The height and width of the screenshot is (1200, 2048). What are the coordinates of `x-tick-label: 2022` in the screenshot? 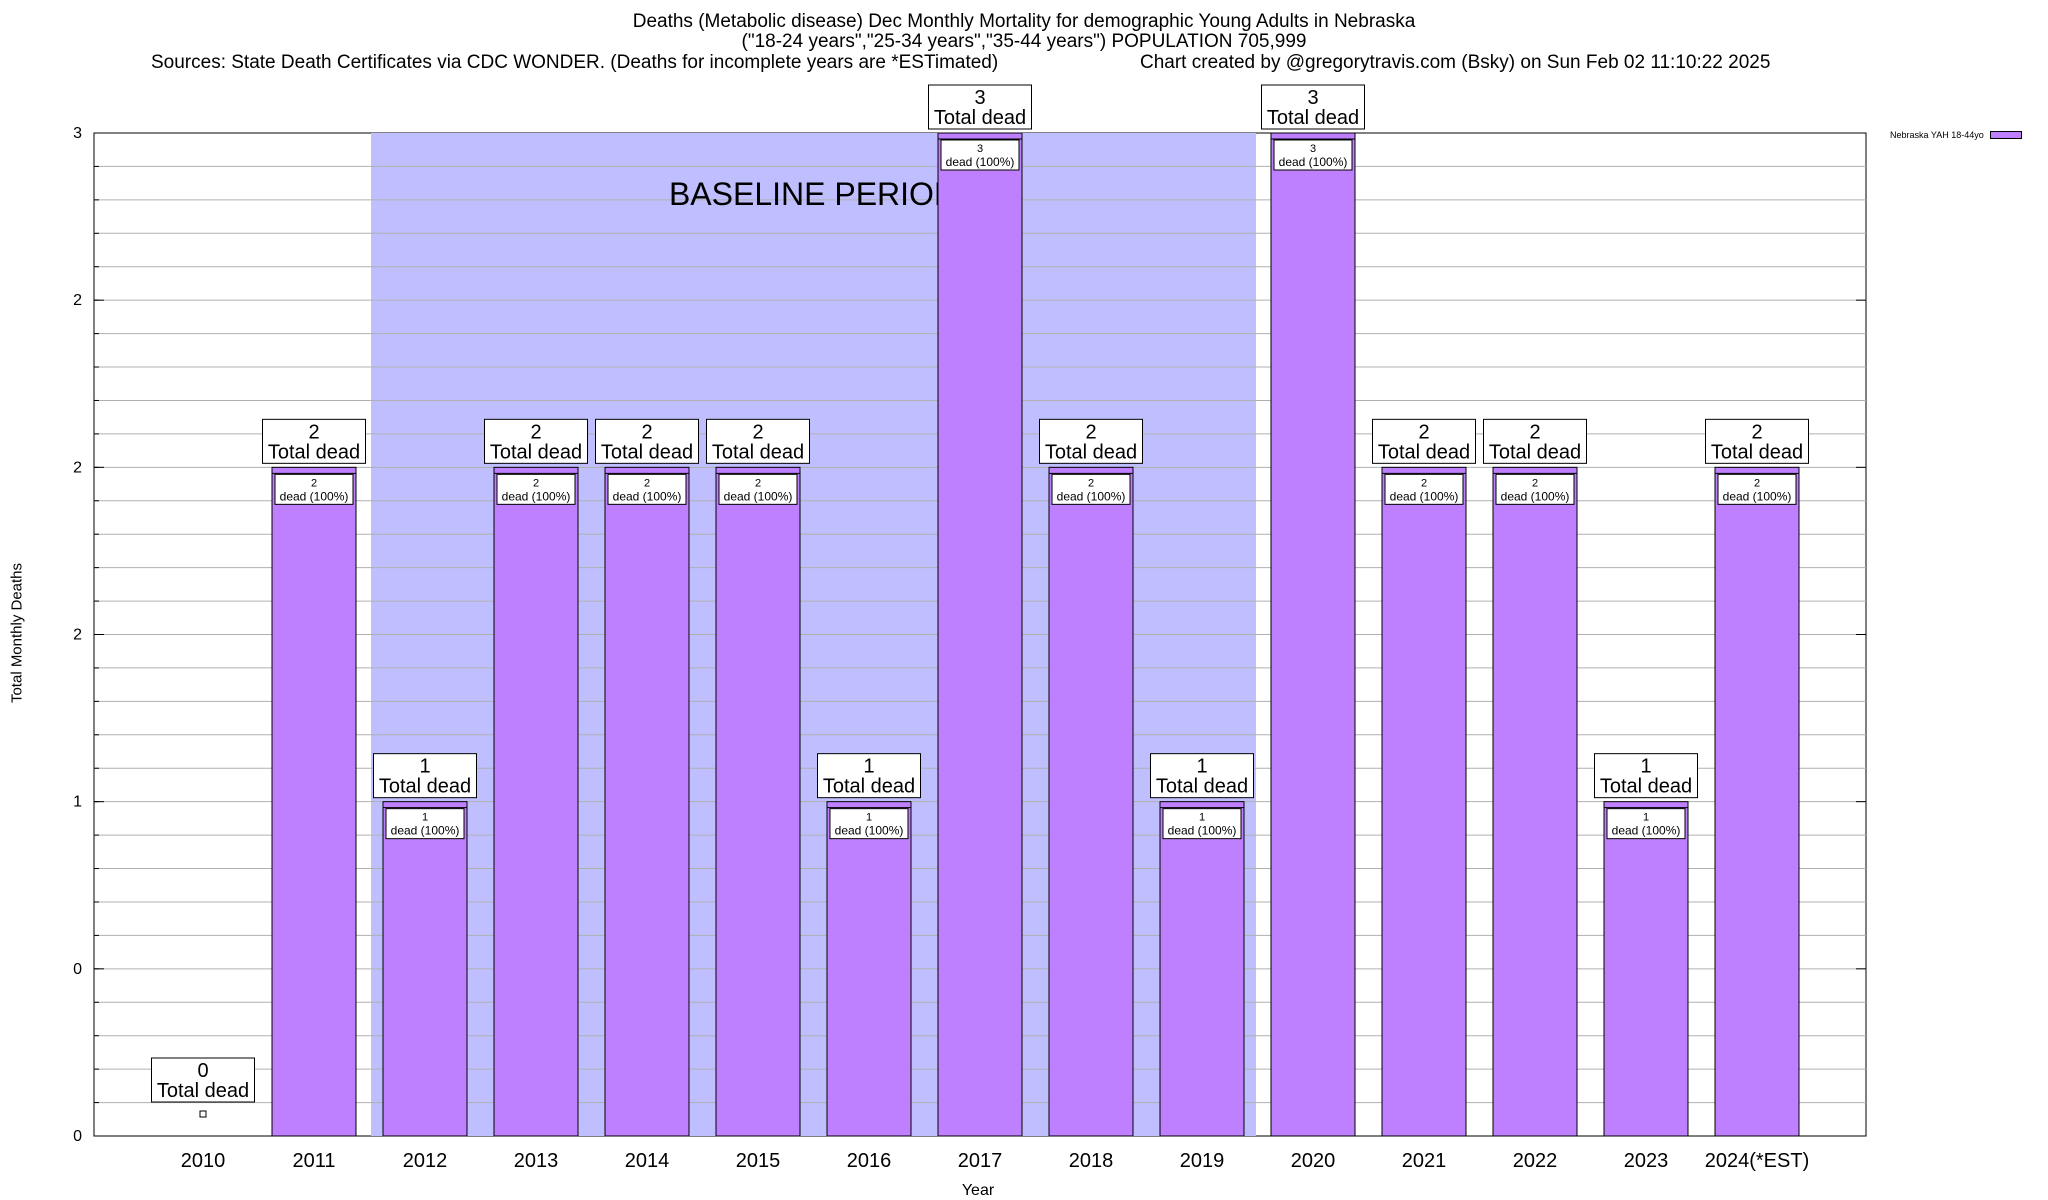 It's located at (1535, 1161).